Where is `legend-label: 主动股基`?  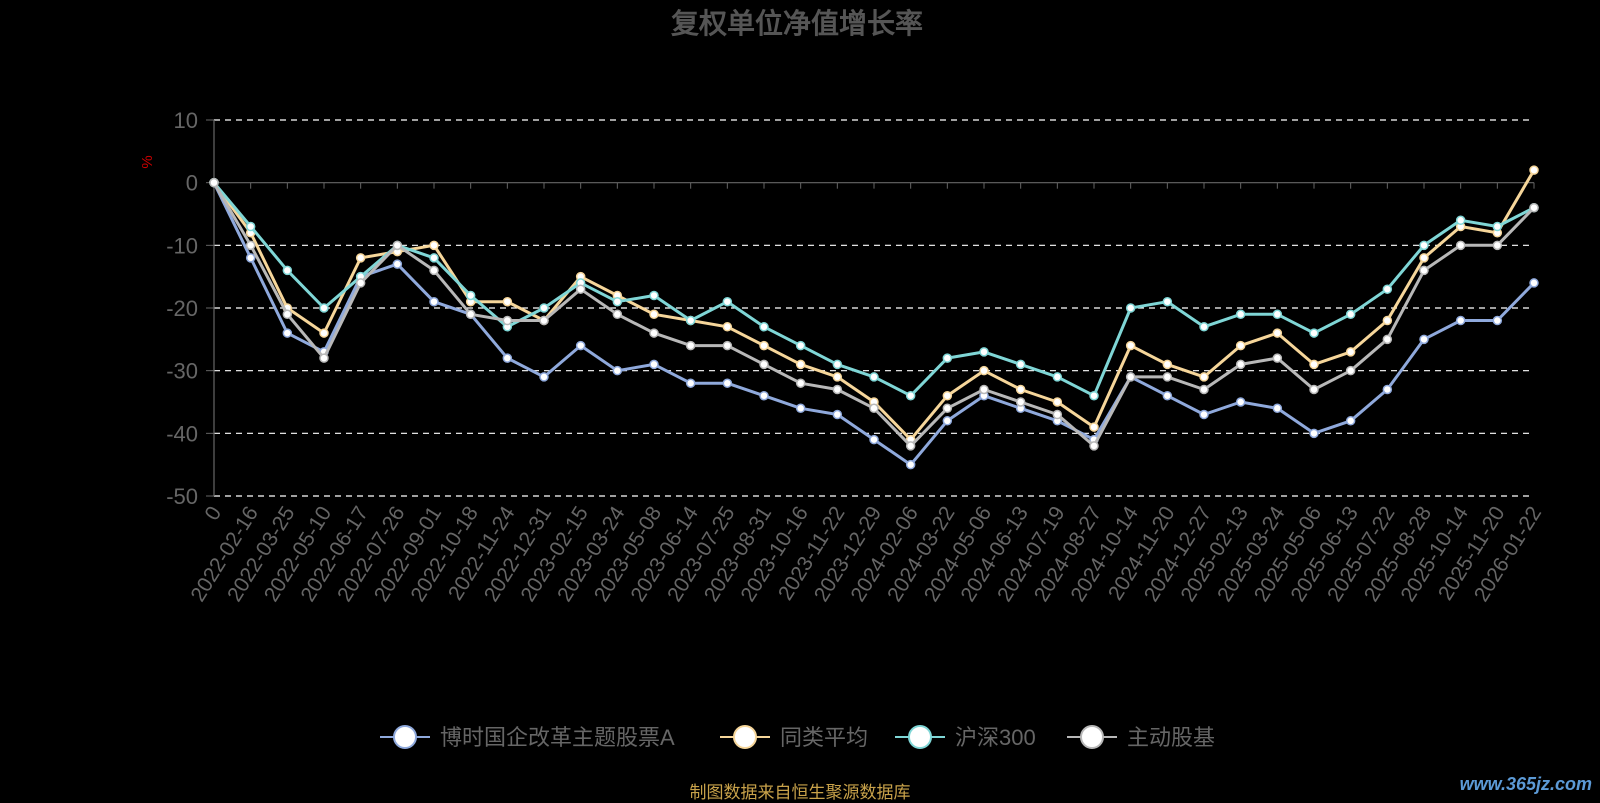 legend-label: 主动股基 is located at coordinates (1171, 737).